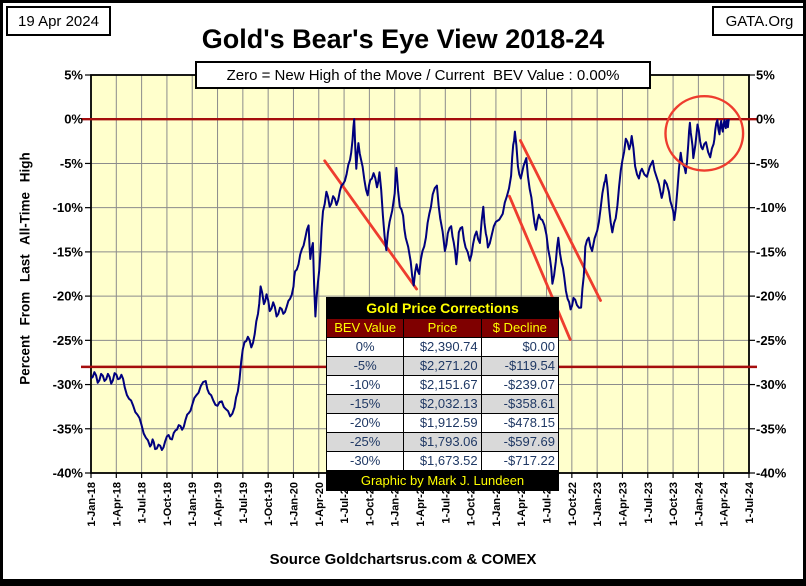 The height and width of the screenshot is (586, 806). What do you see at coordinates (68, 296) in the screenshot?
I see `y-tick-label-left: -20%` at bounding box center [68, 296].